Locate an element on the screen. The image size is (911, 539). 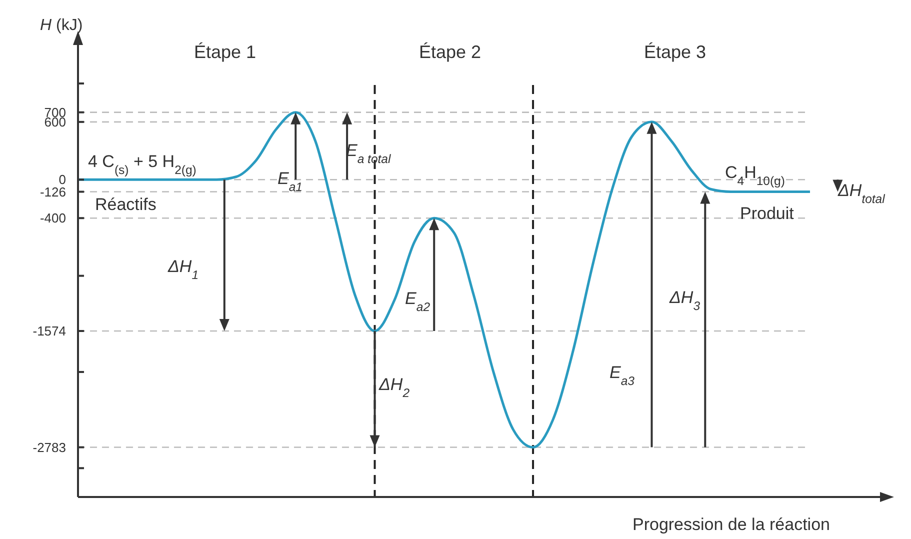
annotation: E$_{a2}$ is located at coordinates (417, 301).